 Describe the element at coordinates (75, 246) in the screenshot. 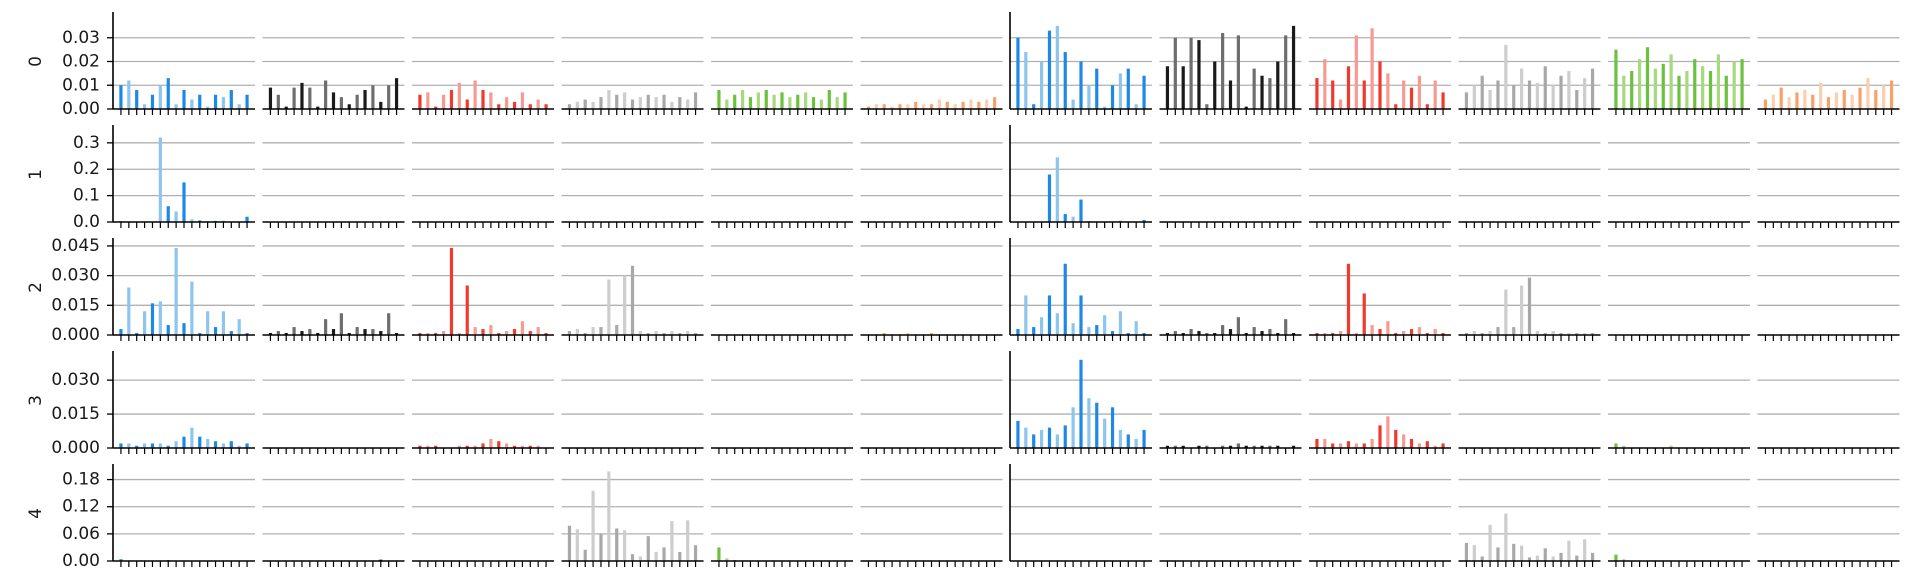

I see `y-tick-label: 0.045` at that location.